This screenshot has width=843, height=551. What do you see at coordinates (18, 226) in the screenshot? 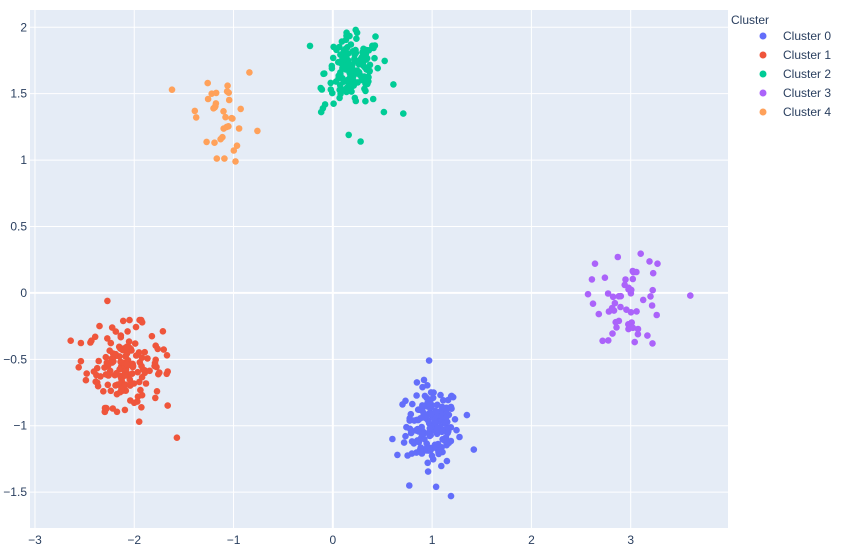
I see `y-tick-label: 0.5` at bounding box center [18, 226].